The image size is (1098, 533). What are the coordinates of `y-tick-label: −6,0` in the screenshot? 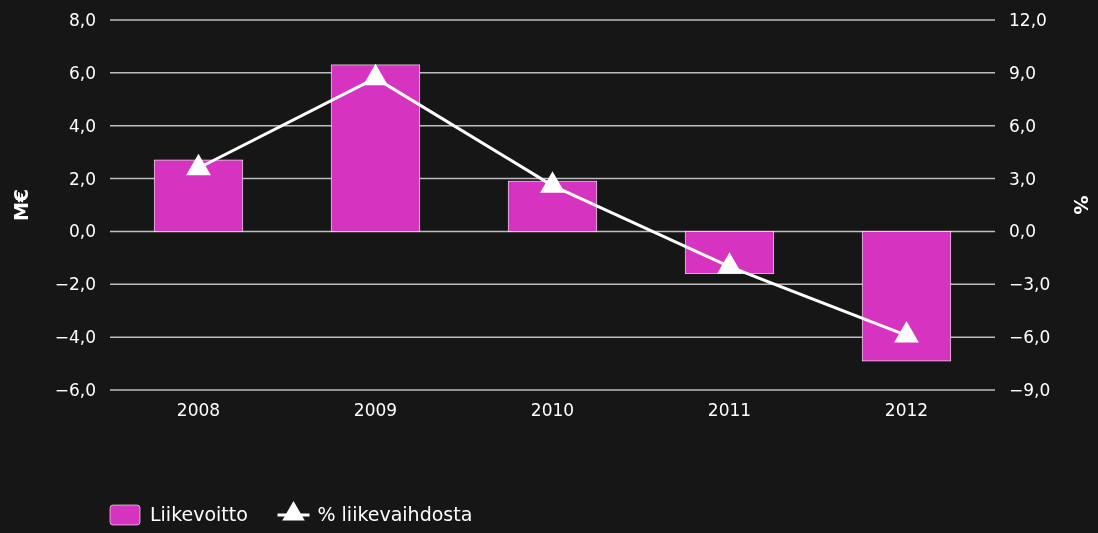 It's located at (75, 389).